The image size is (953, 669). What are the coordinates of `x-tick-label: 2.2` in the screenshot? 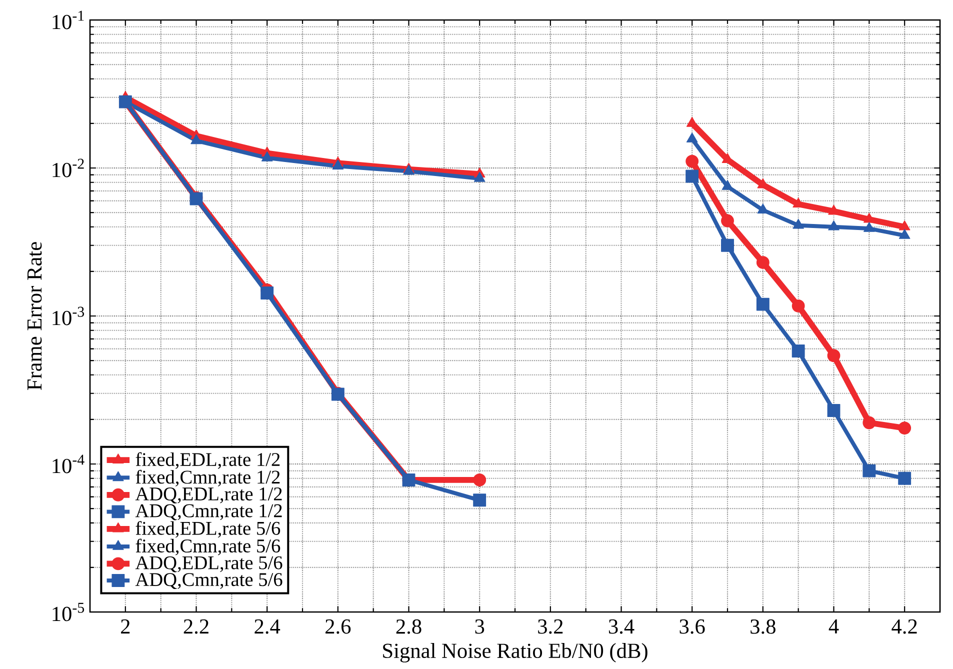 It's located at (196, 626).